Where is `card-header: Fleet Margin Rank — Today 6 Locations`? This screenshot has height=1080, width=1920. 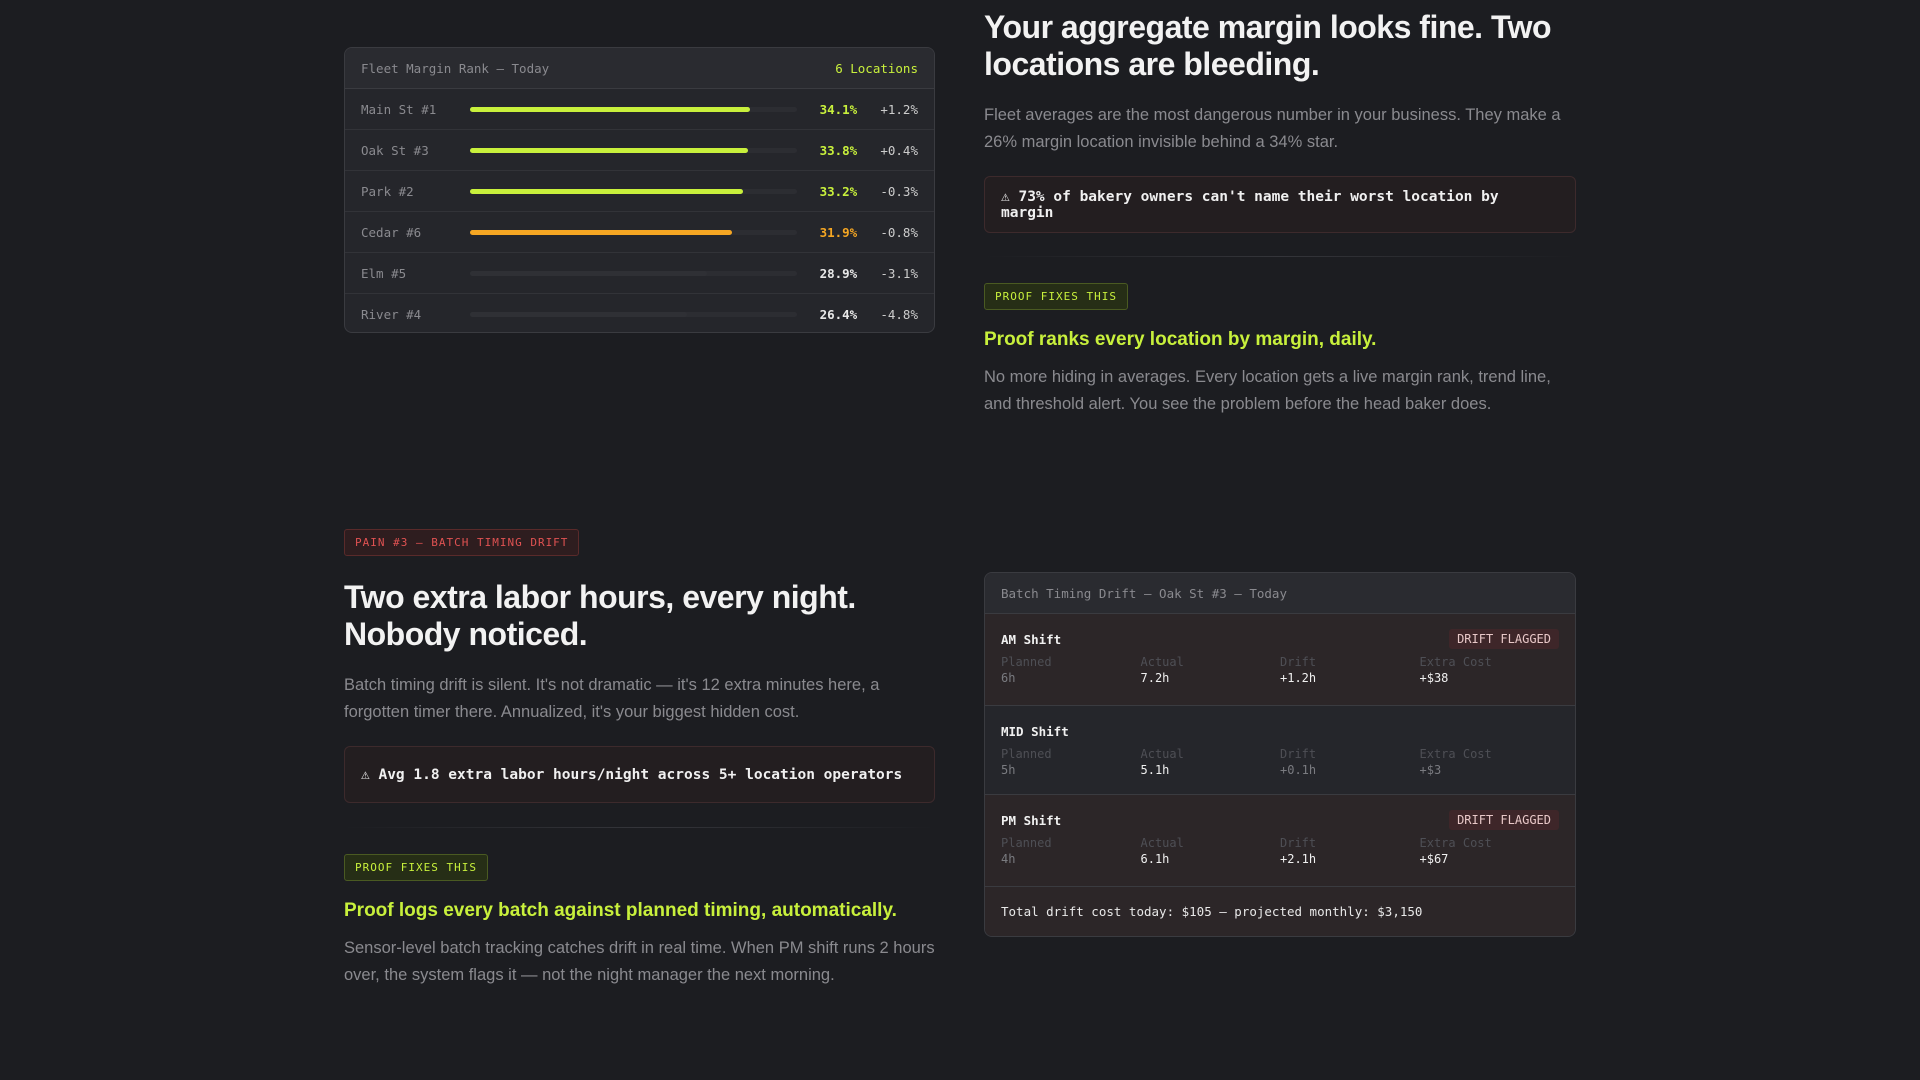 card-header: Fleet Margin Rank — Today 6 Locations is located at coordinates (639, 68).